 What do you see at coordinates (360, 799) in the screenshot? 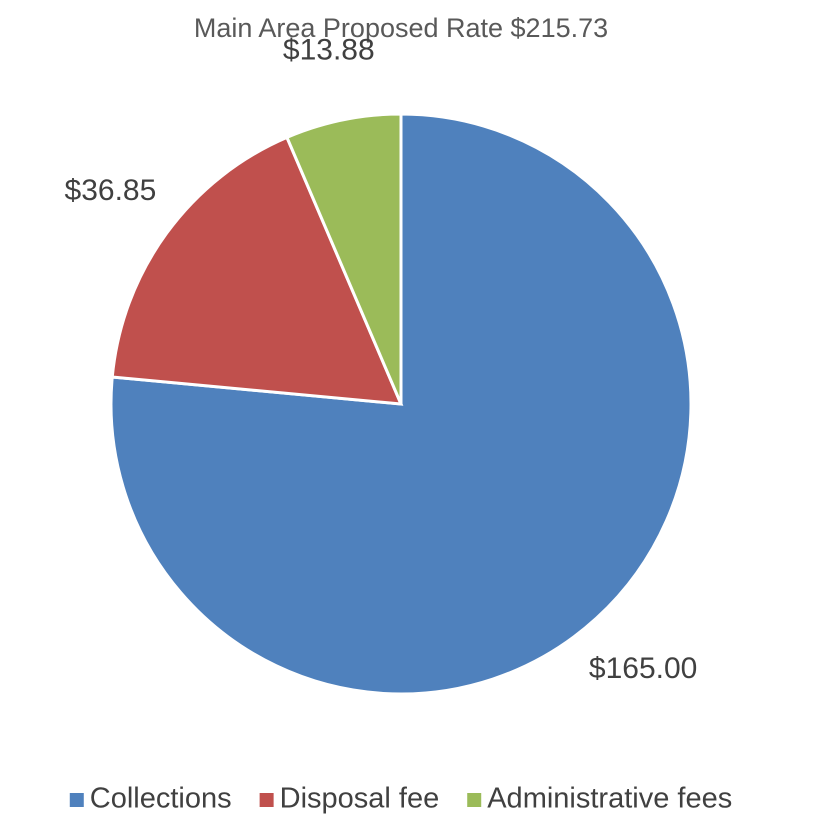
I see `legend-label: Disposal fee` at bounding box center [360, 799].